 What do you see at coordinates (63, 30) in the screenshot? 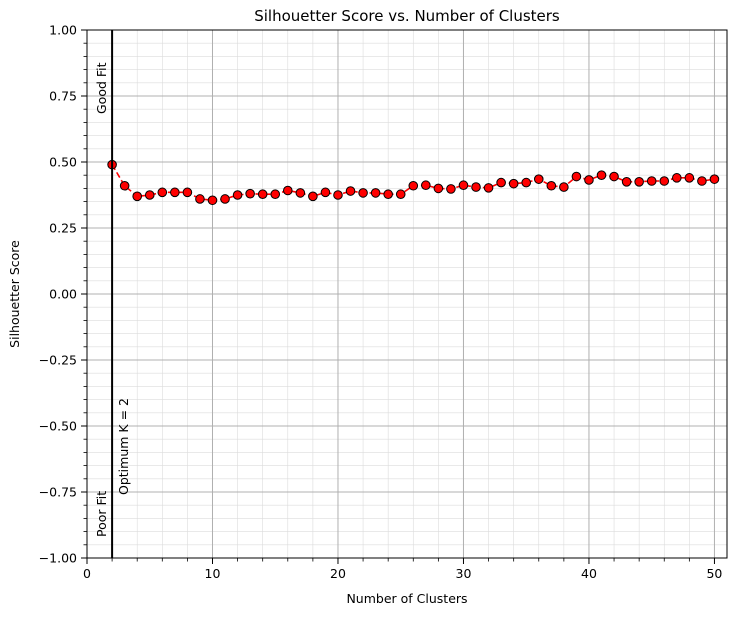
I see `y-tick-label: 1.00` at bounding box center [63, 30].